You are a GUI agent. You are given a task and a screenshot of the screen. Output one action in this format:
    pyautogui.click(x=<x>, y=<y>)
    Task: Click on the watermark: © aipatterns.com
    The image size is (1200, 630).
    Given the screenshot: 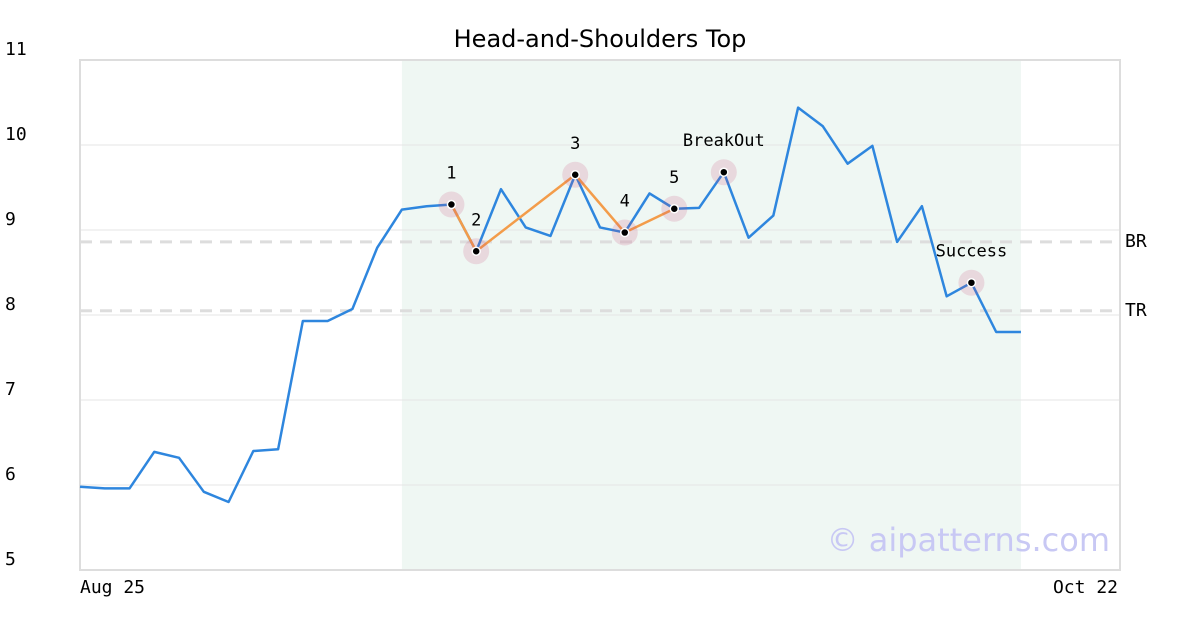 What is the action you would take?
    pyautogui.click(x=968, y=540)
    